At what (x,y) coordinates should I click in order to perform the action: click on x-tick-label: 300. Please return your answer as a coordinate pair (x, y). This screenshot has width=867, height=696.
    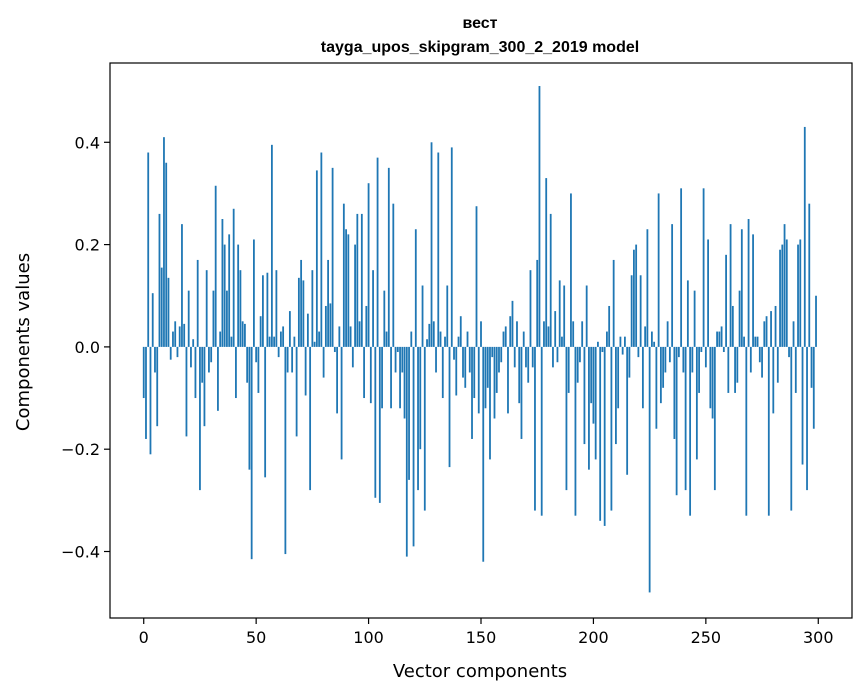
    Looking at the image, I should click on (818, 637).